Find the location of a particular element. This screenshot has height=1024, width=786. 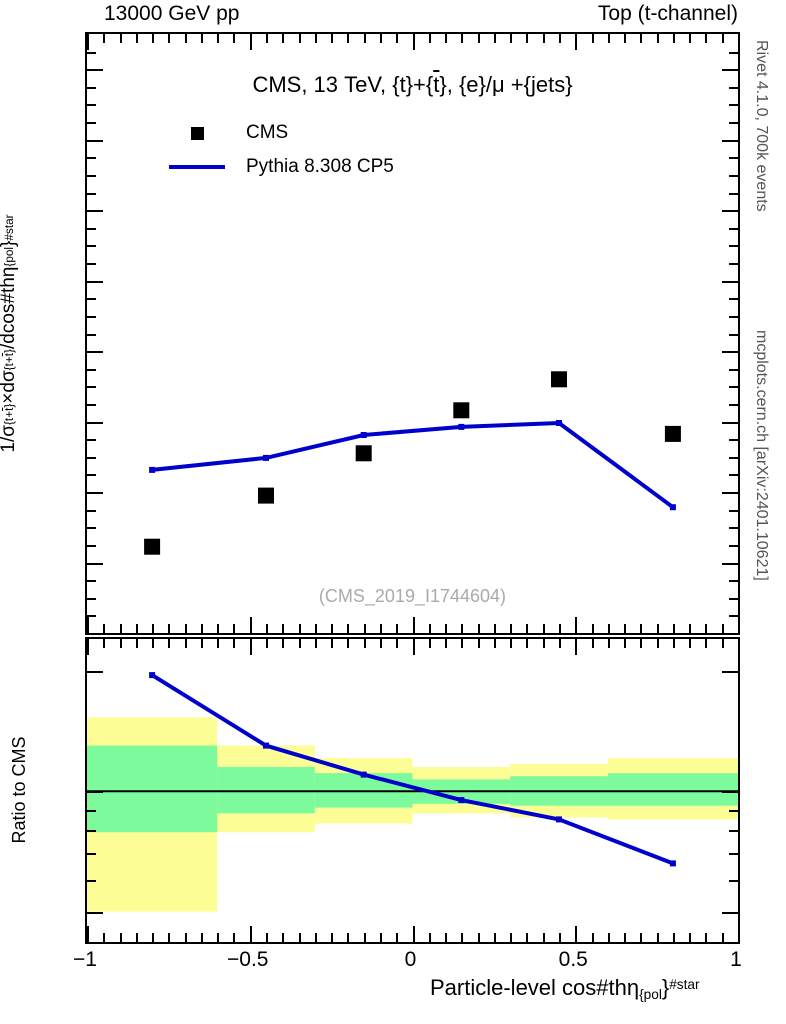

ratio-mc-line is located at coordinates (412, 769).